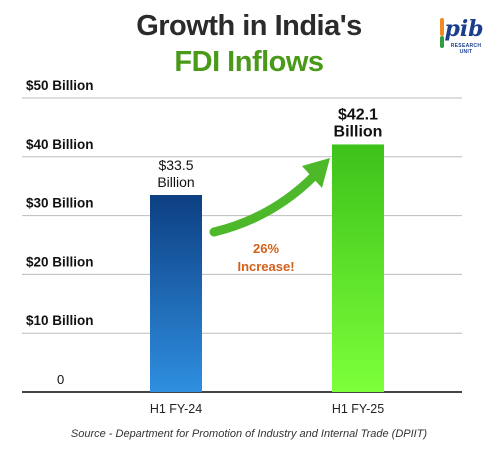  I want to click on growth-arrow-shaft, so click(264, 204).